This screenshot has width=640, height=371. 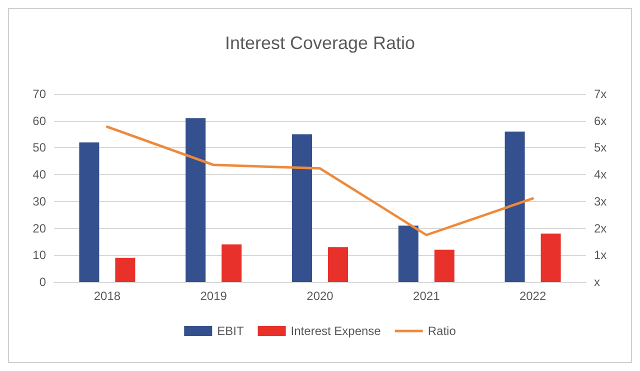 I want to click on y-tick-label: 50, so click(x=39, y=147).